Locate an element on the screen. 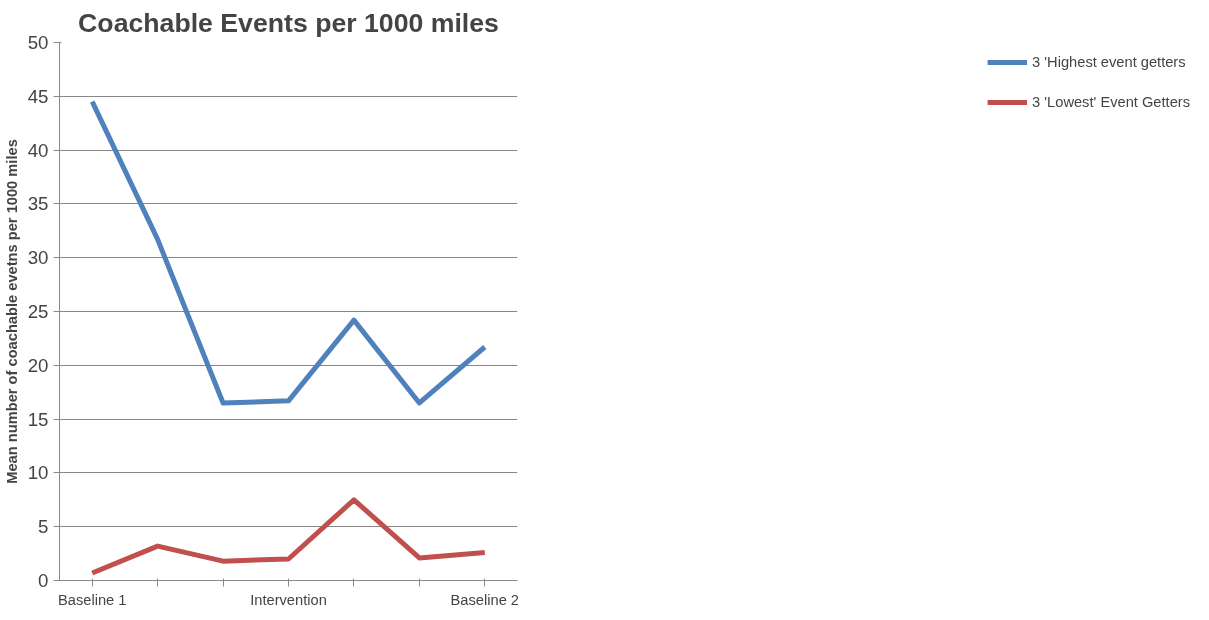 The height and width of the screenshot is (620, 1209). chart-title: Coachable Events per 1000 miles is located at coordinates (288, 22).